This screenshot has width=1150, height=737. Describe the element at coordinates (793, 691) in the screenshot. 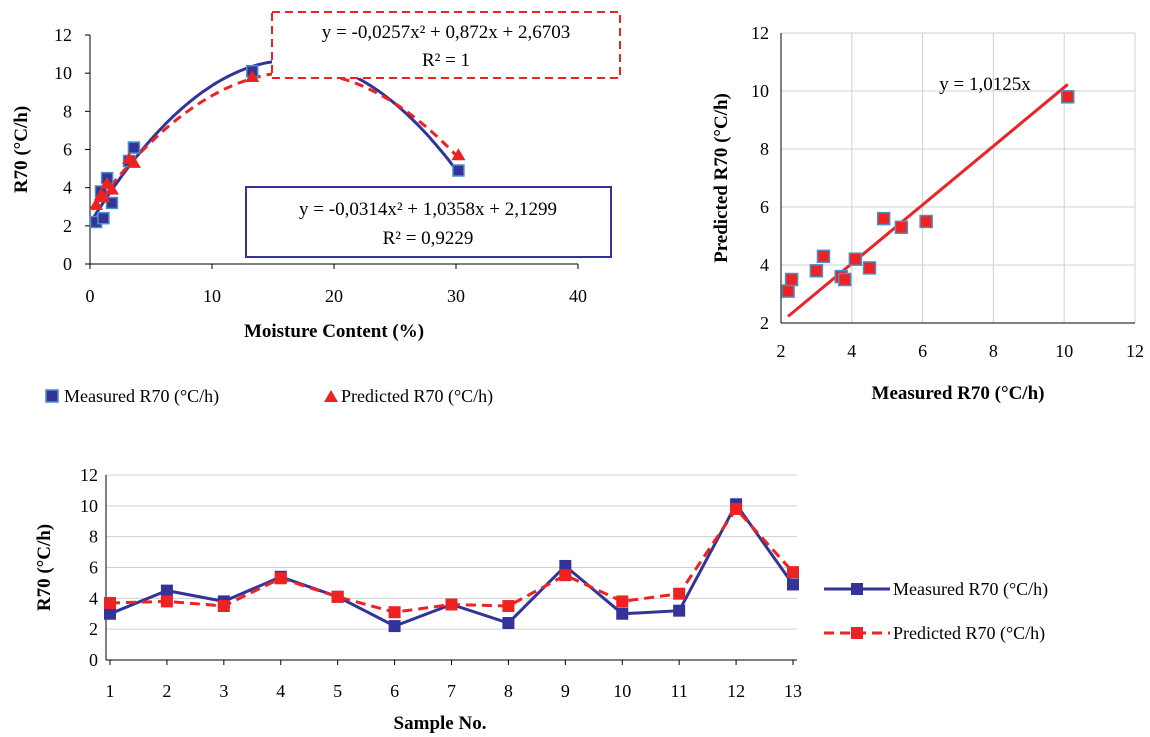

I see `x-tick-label: 13` at that location.